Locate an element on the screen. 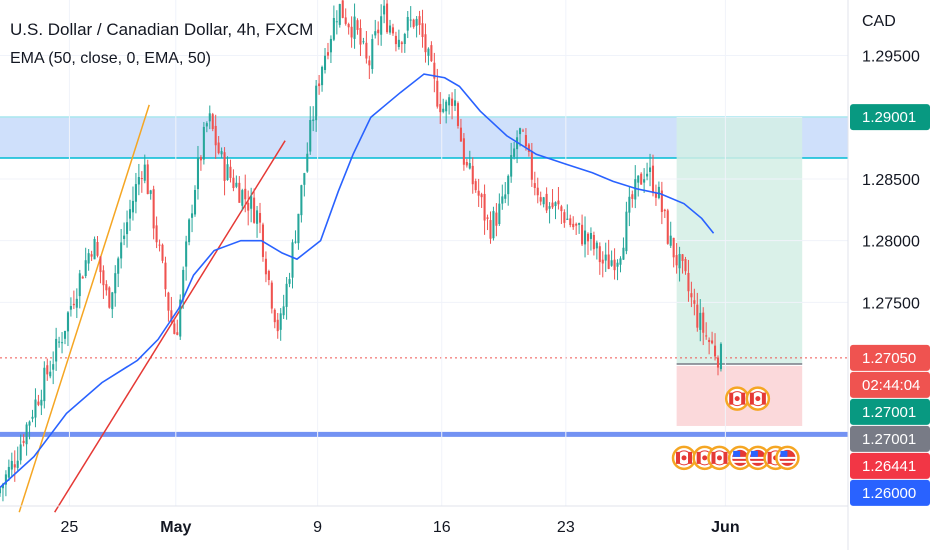 This screenshot has height=550, width=932. currency-label: CAD is located at coordinates (879, 21).